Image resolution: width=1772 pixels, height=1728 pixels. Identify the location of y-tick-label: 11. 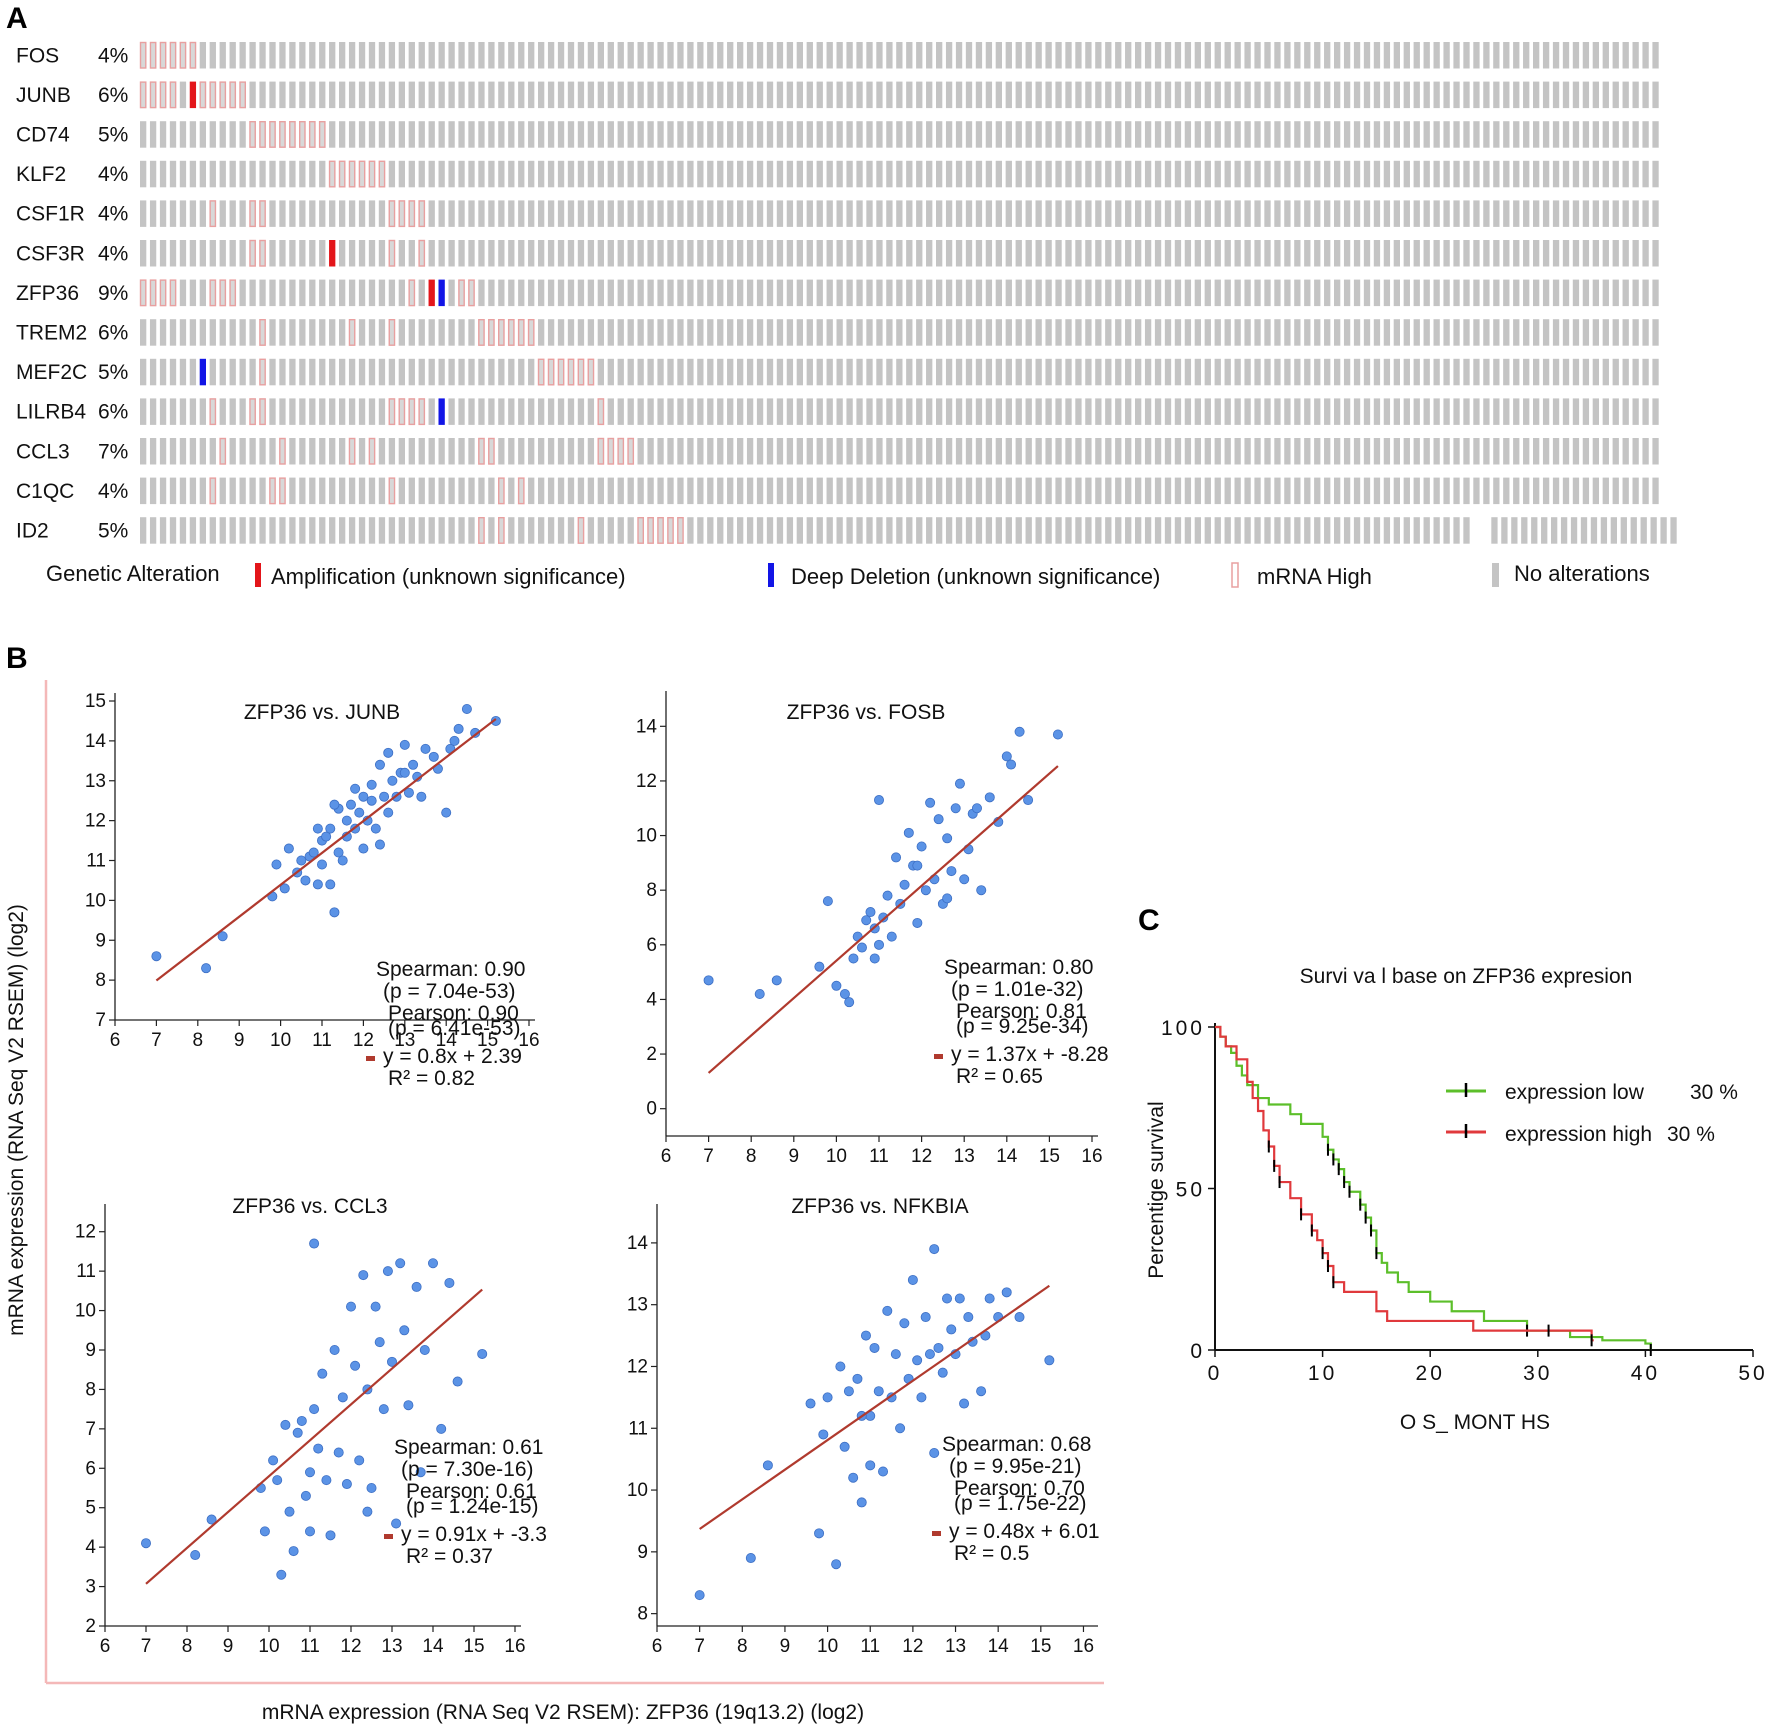
(96, 861).